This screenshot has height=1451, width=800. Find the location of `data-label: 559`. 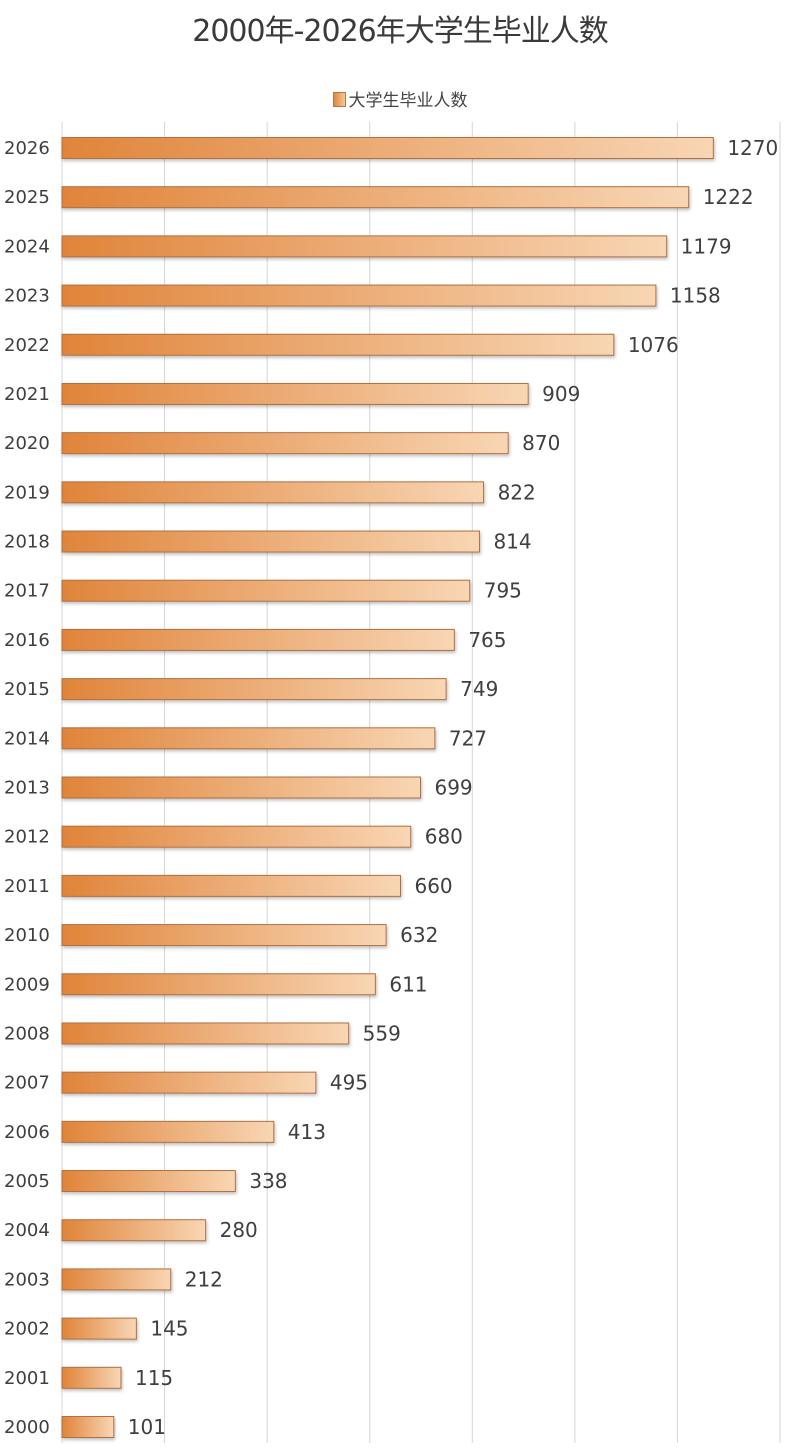

data-label: 559 is located at coordinates (382, 1033).